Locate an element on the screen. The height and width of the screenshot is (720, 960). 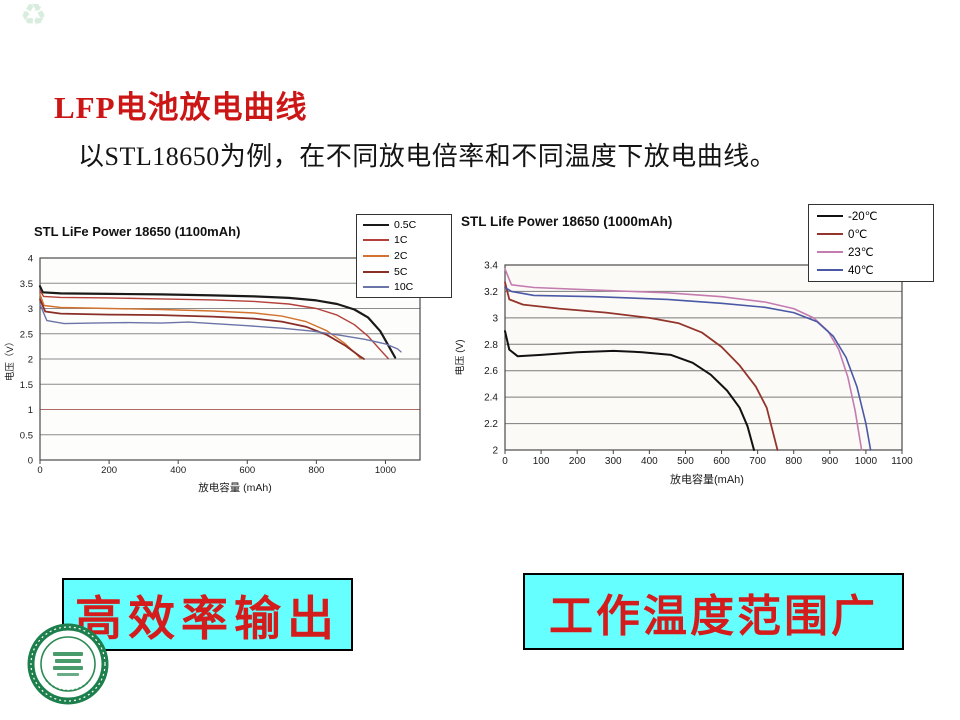
series-line-23℃ is located at coordinates (683, 359).